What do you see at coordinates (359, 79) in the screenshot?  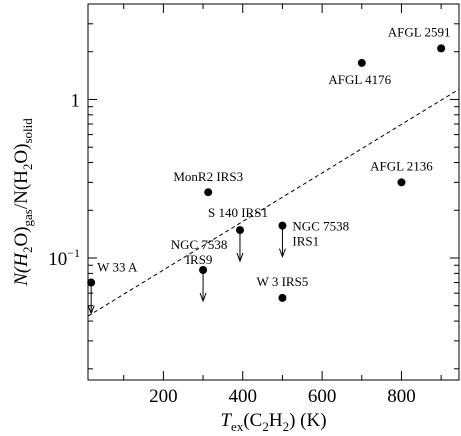 I see `point-label: AFGL 4176` at bounding box center [359, 79].